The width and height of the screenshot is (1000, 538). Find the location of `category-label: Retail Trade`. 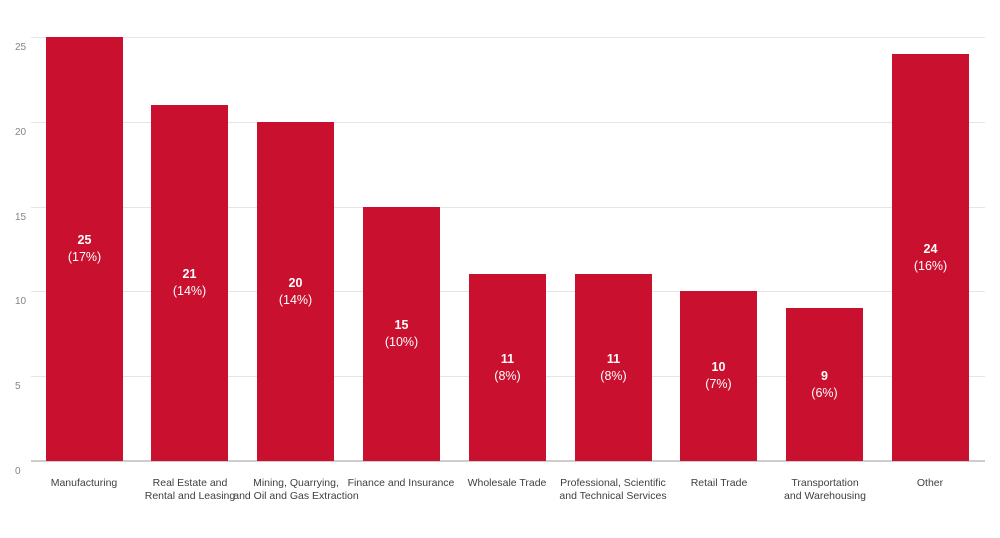

category-label: Retail Trade is located at coordinates (719, 483).